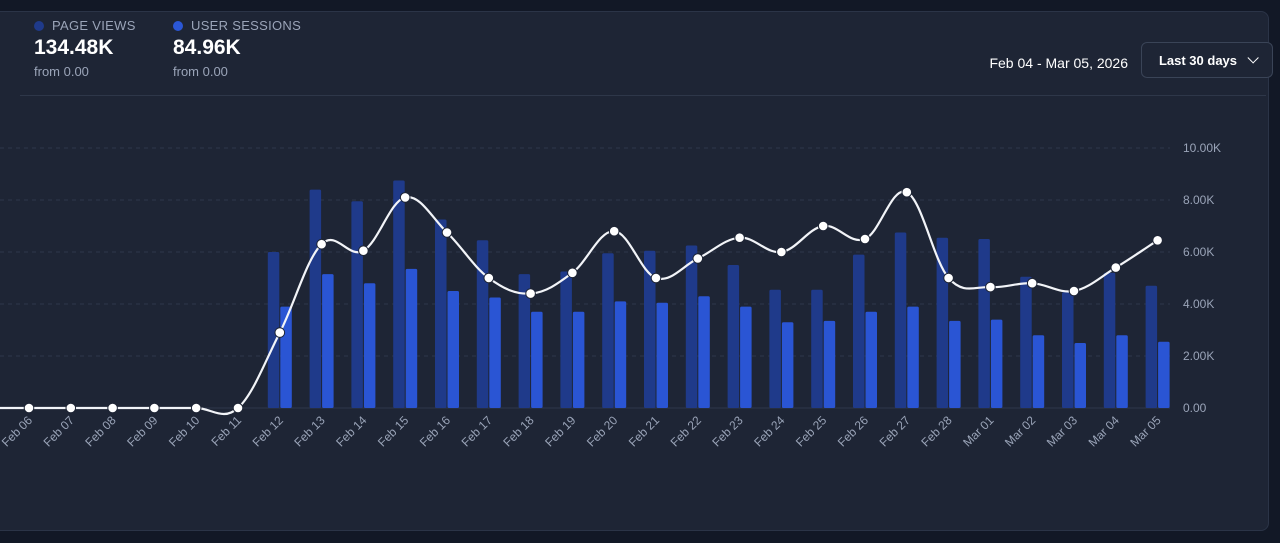  What do you see at coordinates (1104, 431) in the screenshot?
I see `x-tick-label: Mar 04` at bounding box center [1104, 431].